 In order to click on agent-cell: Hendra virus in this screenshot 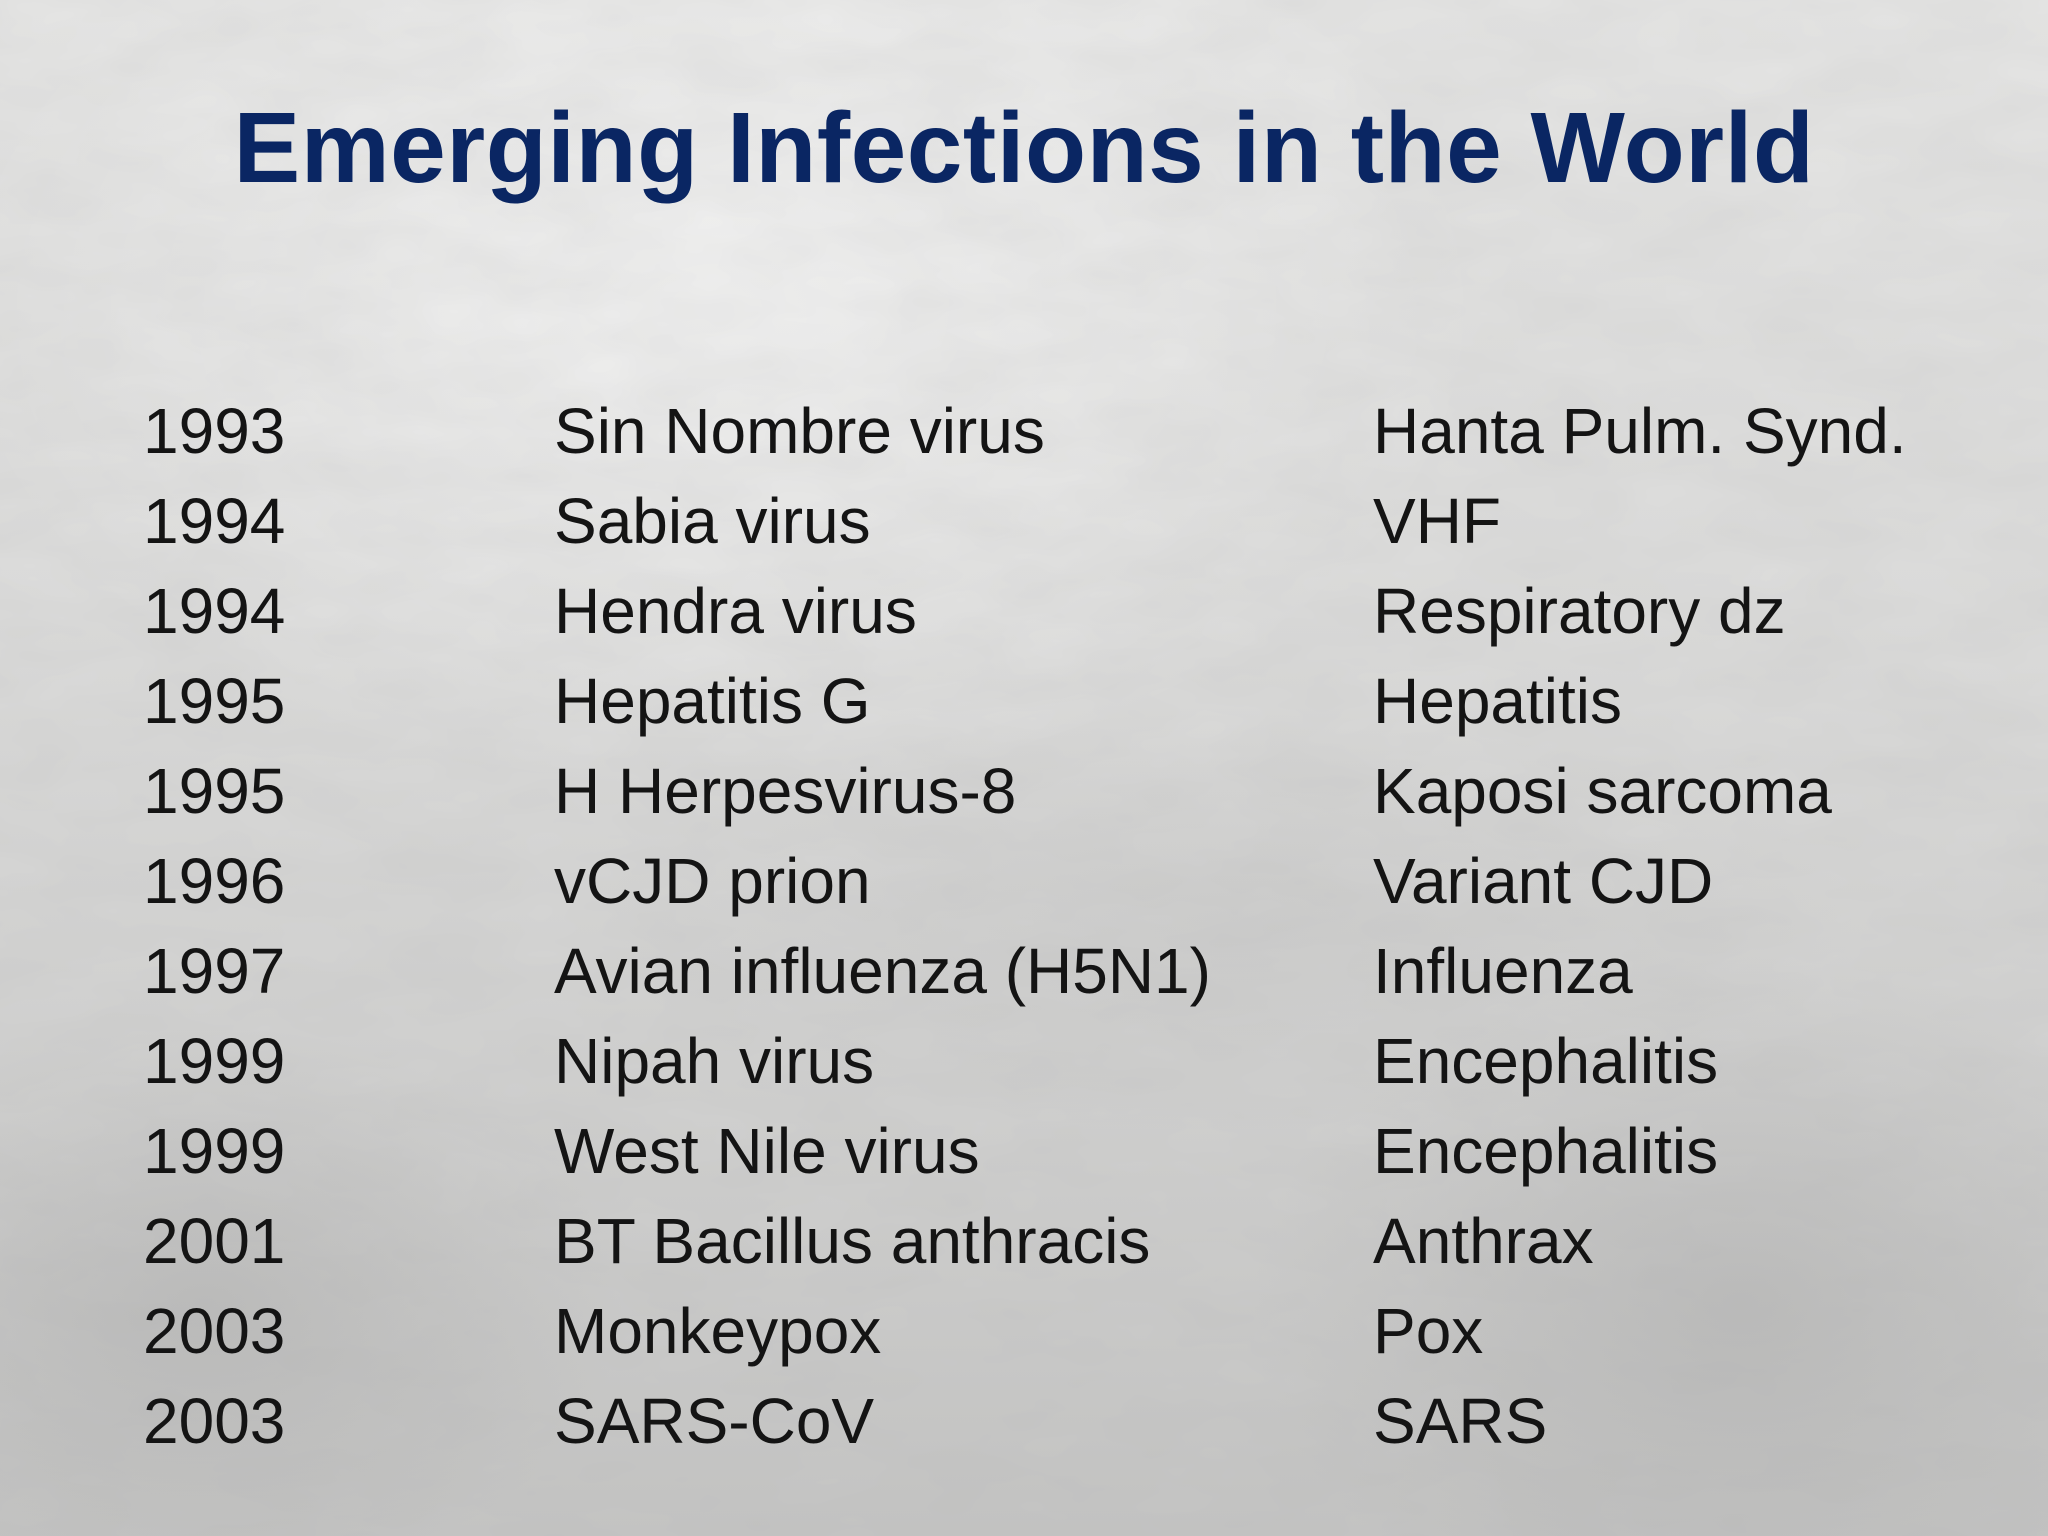, I will do `click(735, 611)`.